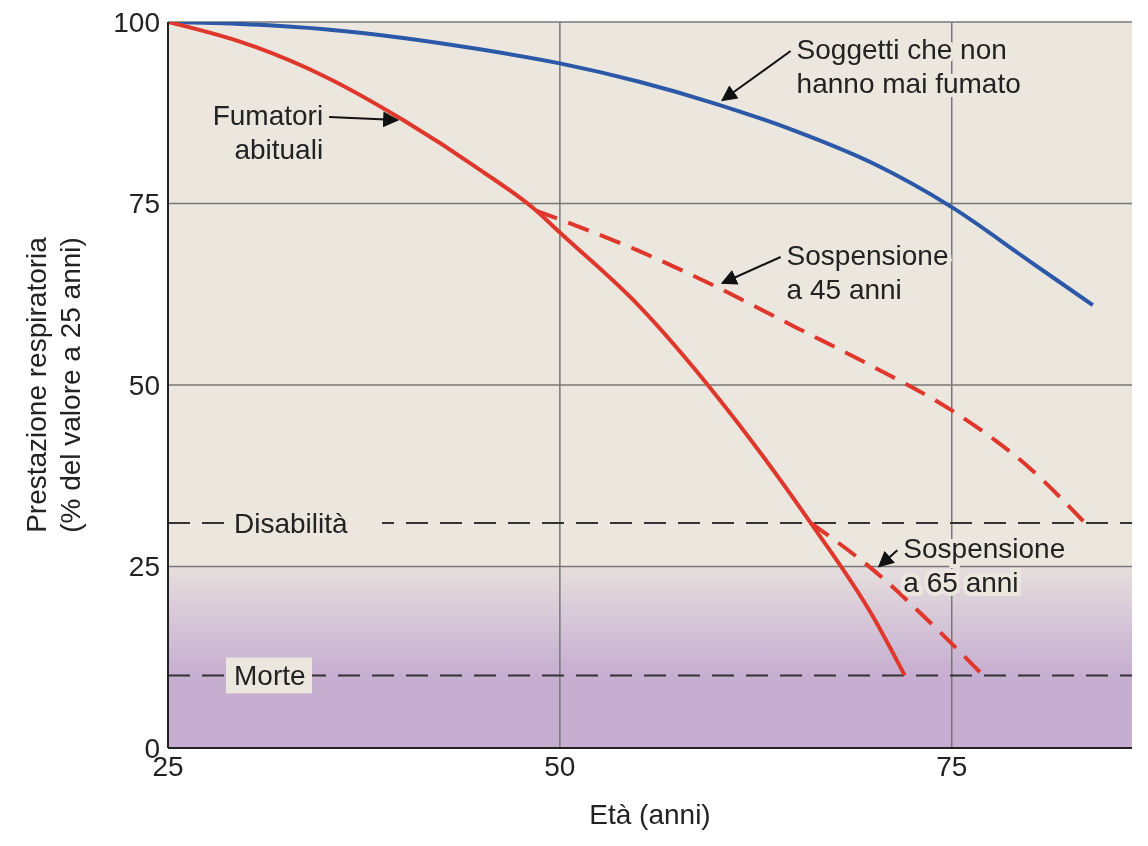 The image size is (1148, 846). Describe the element at coordinates (136, 22) in the screenshot. I see `y-tick-label: 100` at that location.